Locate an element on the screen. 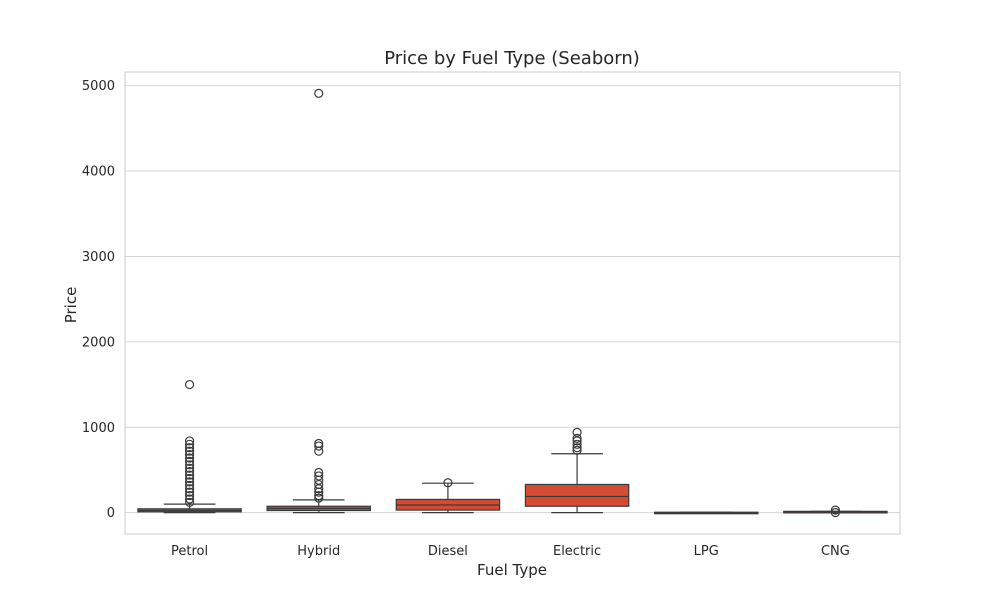 The height and width of the screenshot is (600, 1000). y-tick-label: 5000 is located at coordinates (98, 86).